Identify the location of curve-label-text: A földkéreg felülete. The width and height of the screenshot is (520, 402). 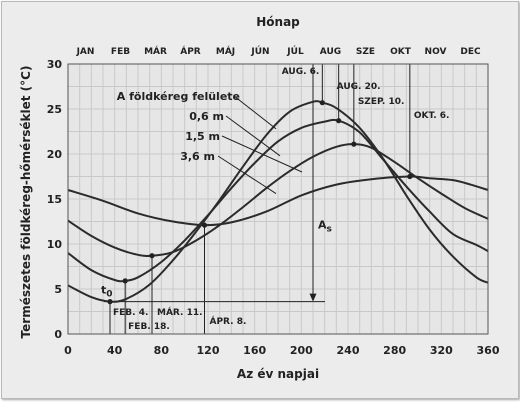
(178, 96).